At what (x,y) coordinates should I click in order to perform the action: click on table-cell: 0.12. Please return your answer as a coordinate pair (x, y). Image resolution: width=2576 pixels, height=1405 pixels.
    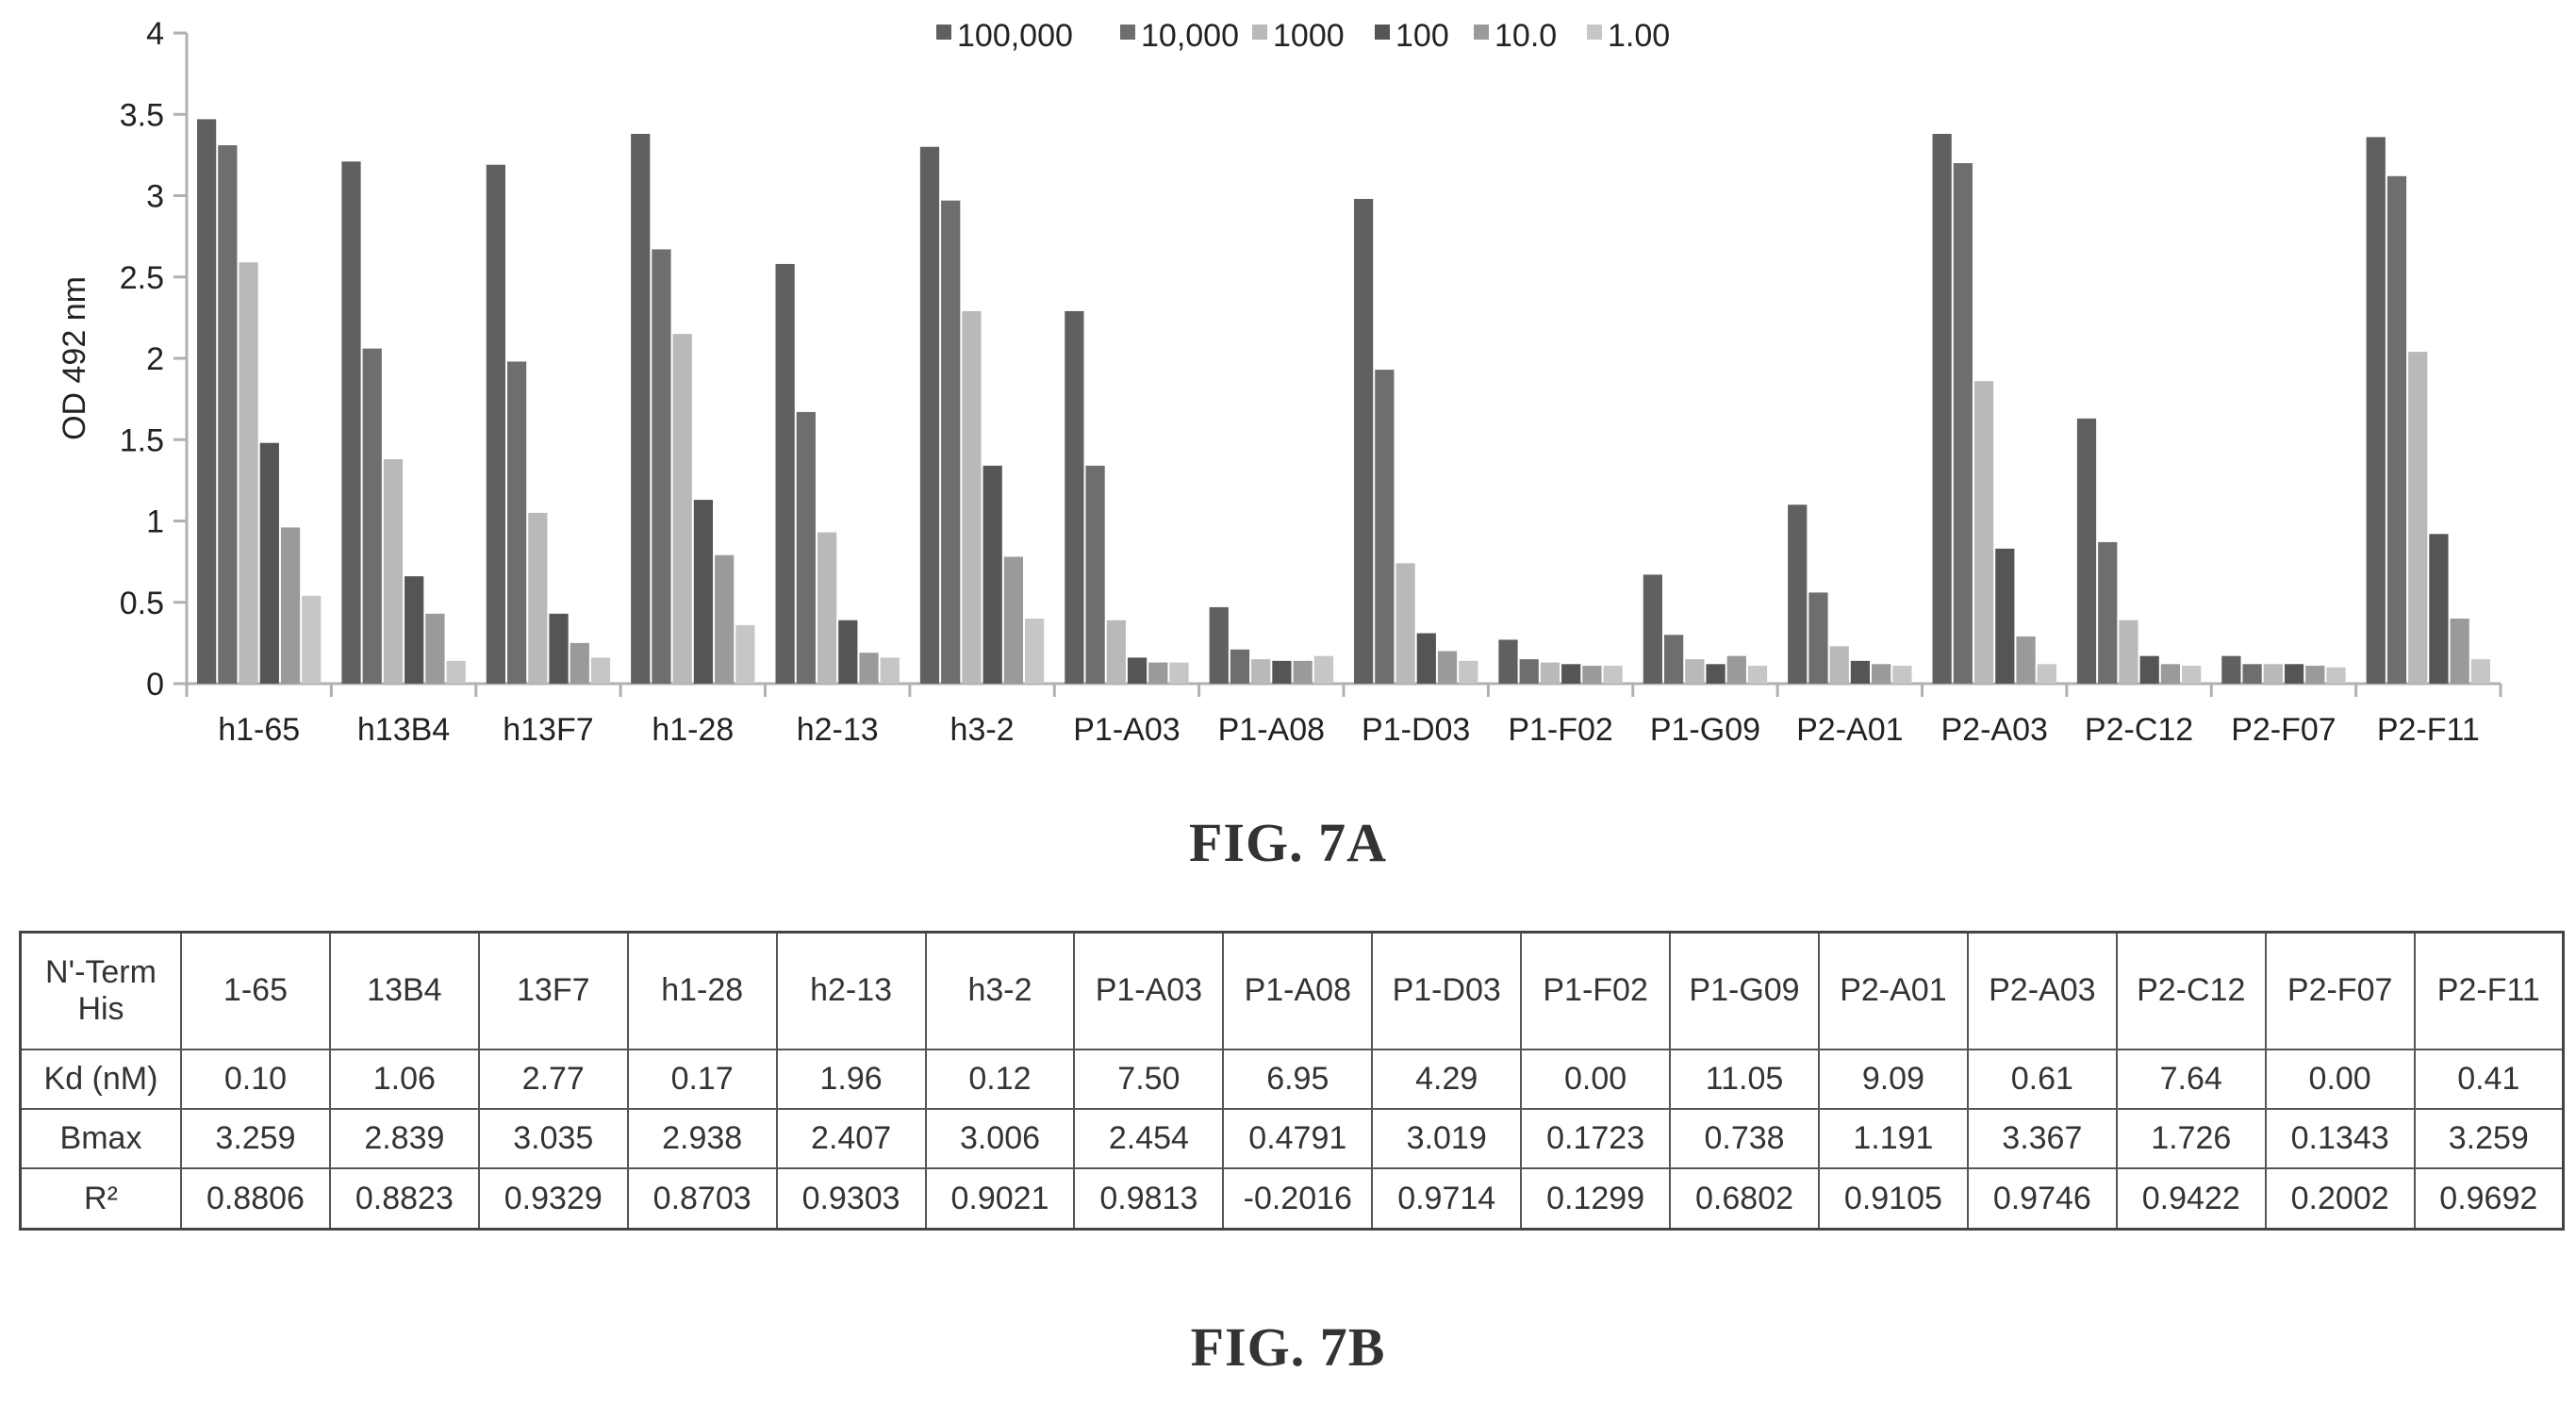
    Looking at the image, I should click on (1000, 1079).